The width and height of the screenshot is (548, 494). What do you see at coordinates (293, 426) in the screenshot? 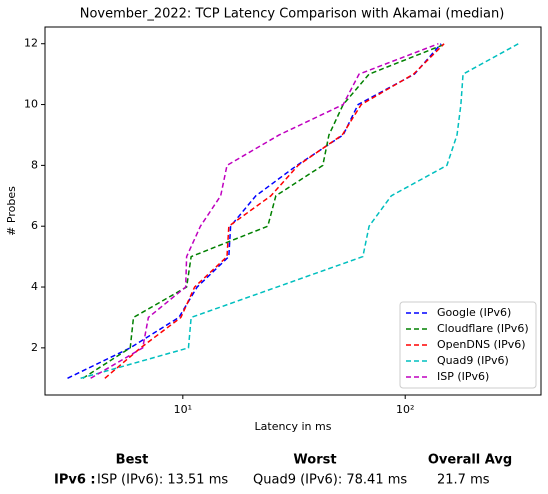
I see `x-axis-label: Latency in ms` at bounding box center [293, 426].